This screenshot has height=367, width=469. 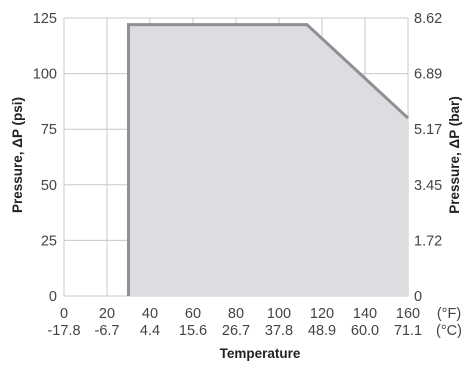 I want to click on x-tick-label-fahrenheit: 160, so click(x=408, y=314).